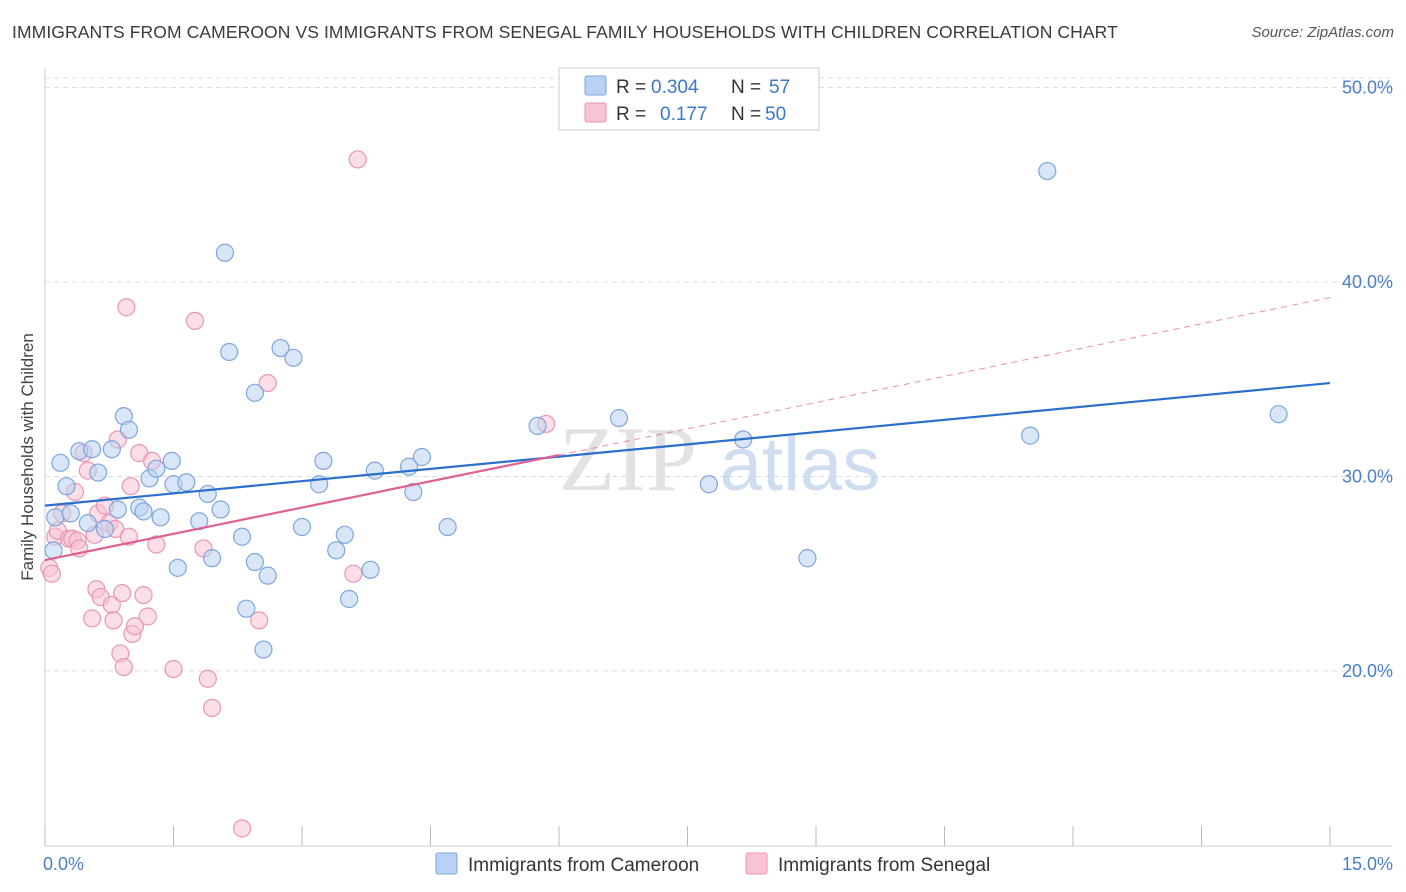  What do you see at coordinates (631, 87) in the screenshot?
I see `legend-r-label-cameroon: R =` at bounding box center [631, 87].